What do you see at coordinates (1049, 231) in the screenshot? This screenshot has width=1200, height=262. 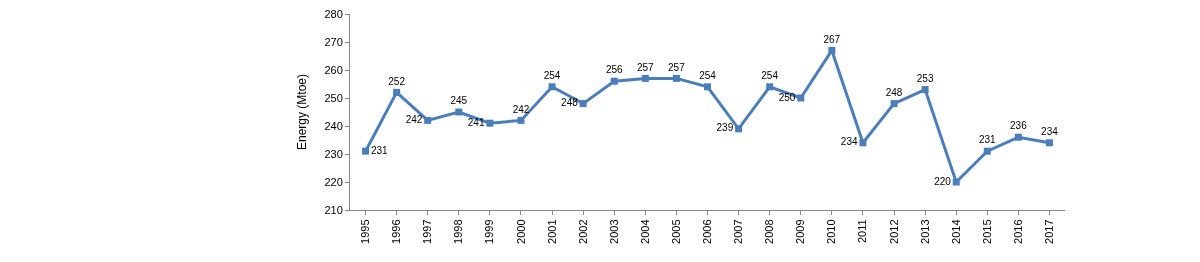 I see `x-tick-label: 2017` at bounding box center [1049, 231].